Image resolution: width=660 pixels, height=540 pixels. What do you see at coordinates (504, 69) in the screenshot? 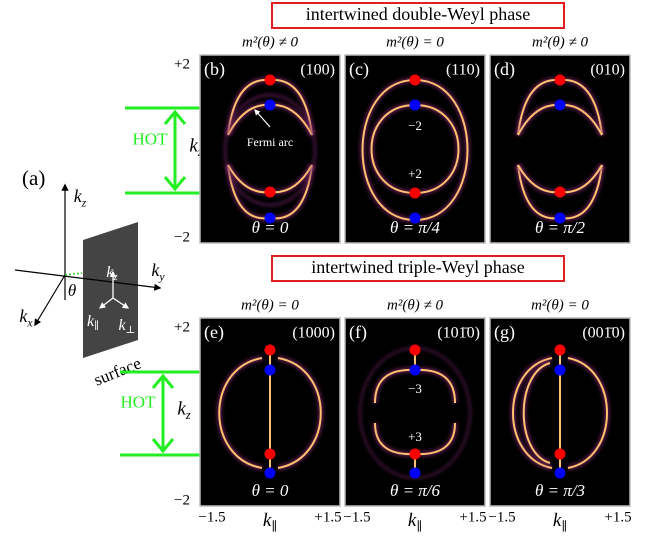
I see `panel-label: (d)` at bounding box center [504, 69].